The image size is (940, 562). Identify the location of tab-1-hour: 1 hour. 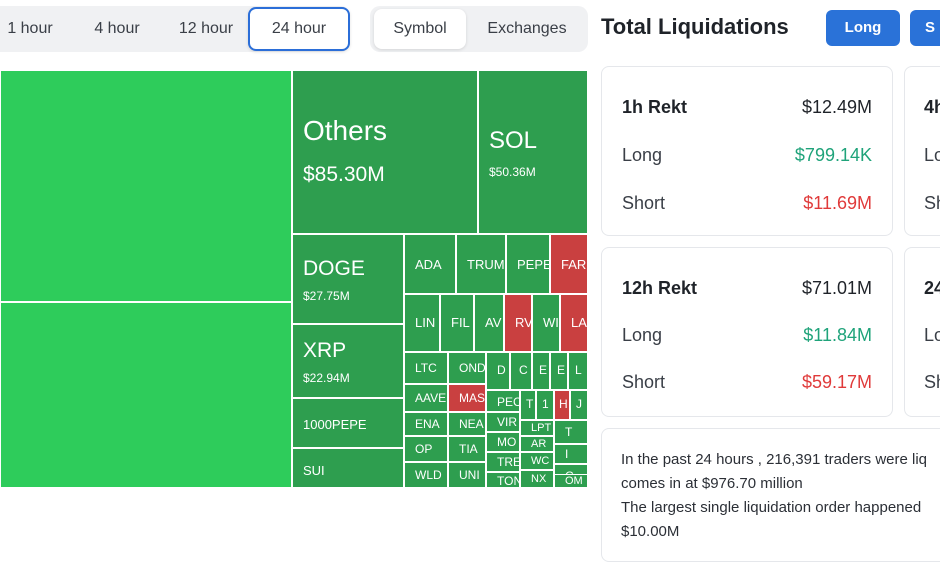
(30, 28).